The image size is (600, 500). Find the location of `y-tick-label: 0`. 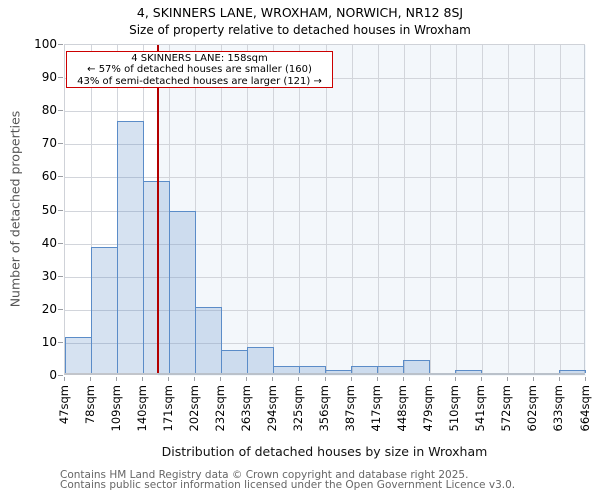

y-tick-label: 0 is located at coordinates (53, 375).